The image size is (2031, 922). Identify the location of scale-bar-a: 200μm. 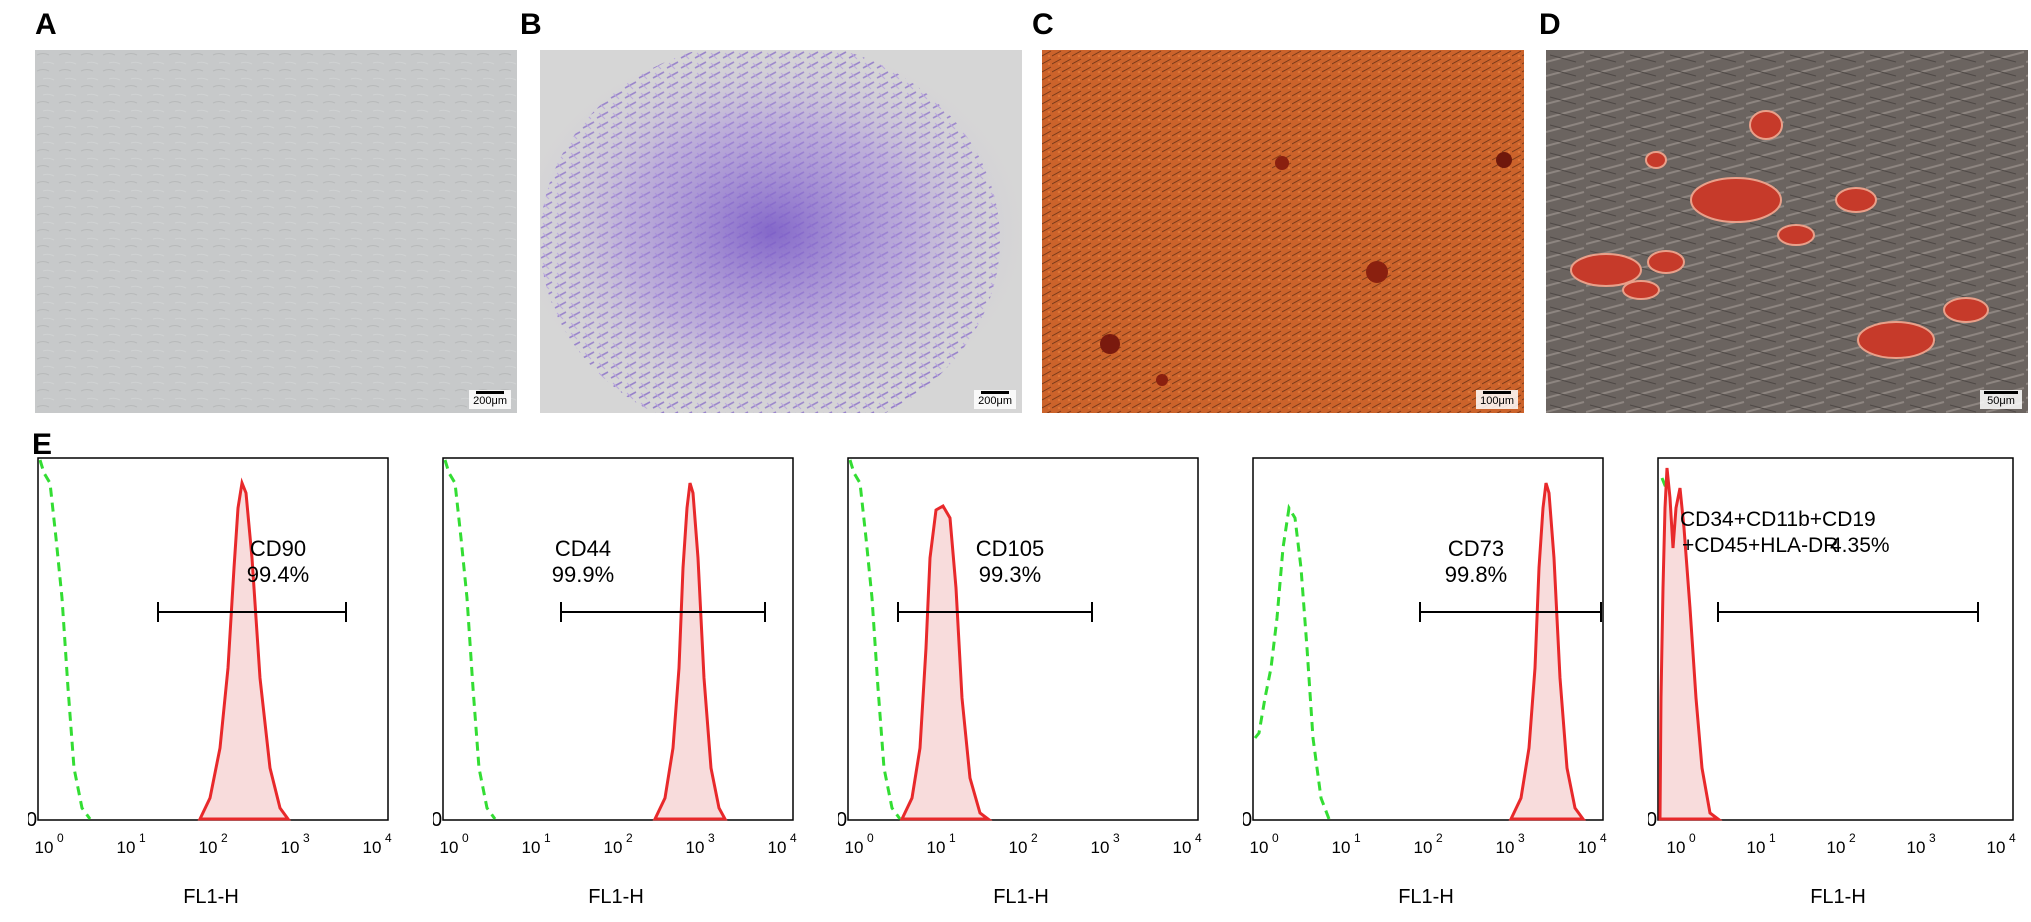
(490, 399).